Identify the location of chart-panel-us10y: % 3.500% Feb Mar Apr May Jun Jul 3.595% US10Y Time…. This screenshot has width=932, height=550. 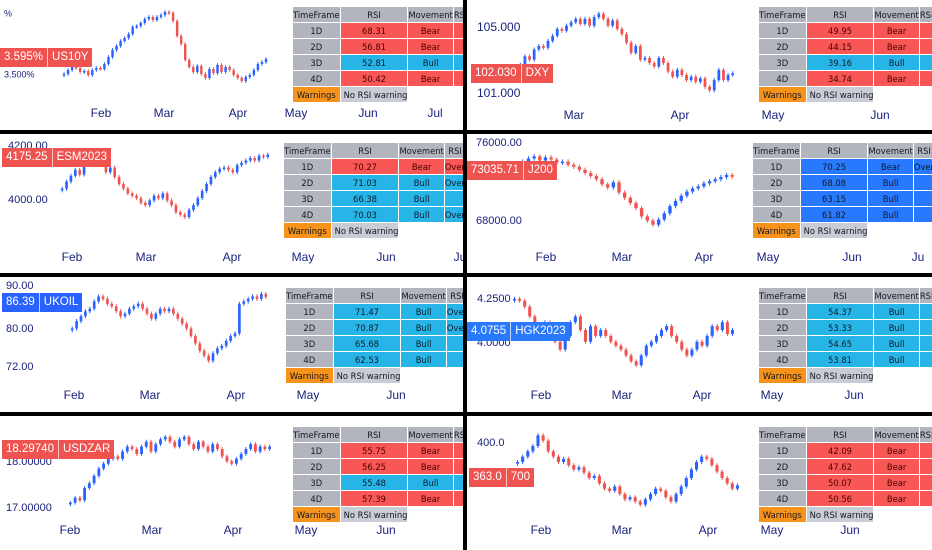
(231, 65).